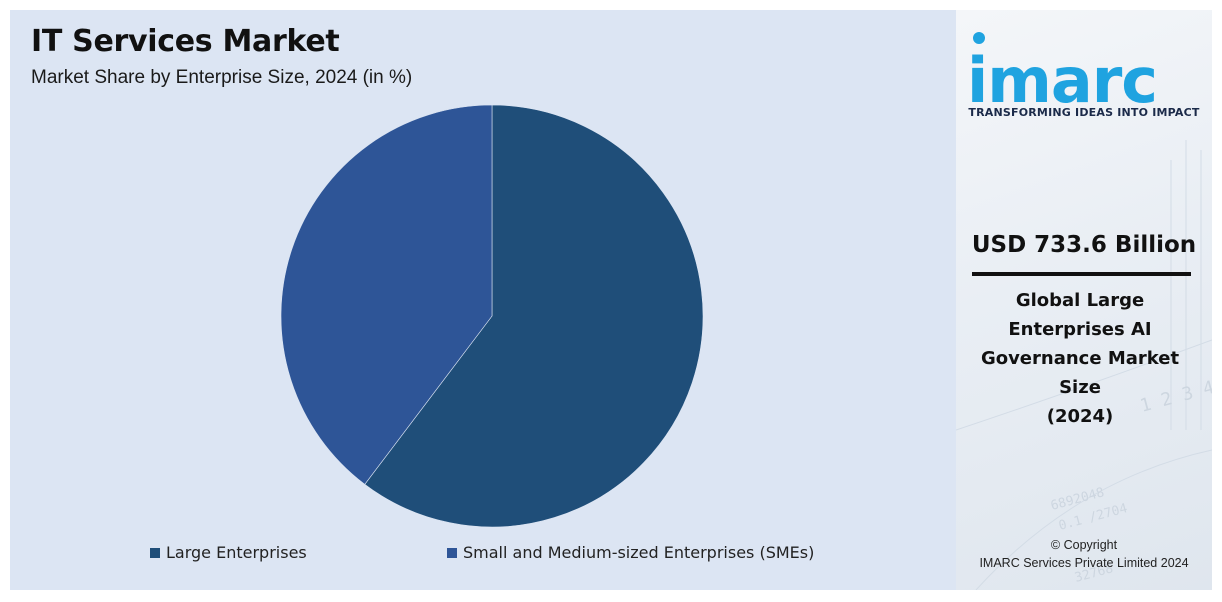  What do you see at coordinates (1080, 329) in the screenshot?
I see `market-size-label-line: Enterprises AI` at bounding box center [1080, 329].